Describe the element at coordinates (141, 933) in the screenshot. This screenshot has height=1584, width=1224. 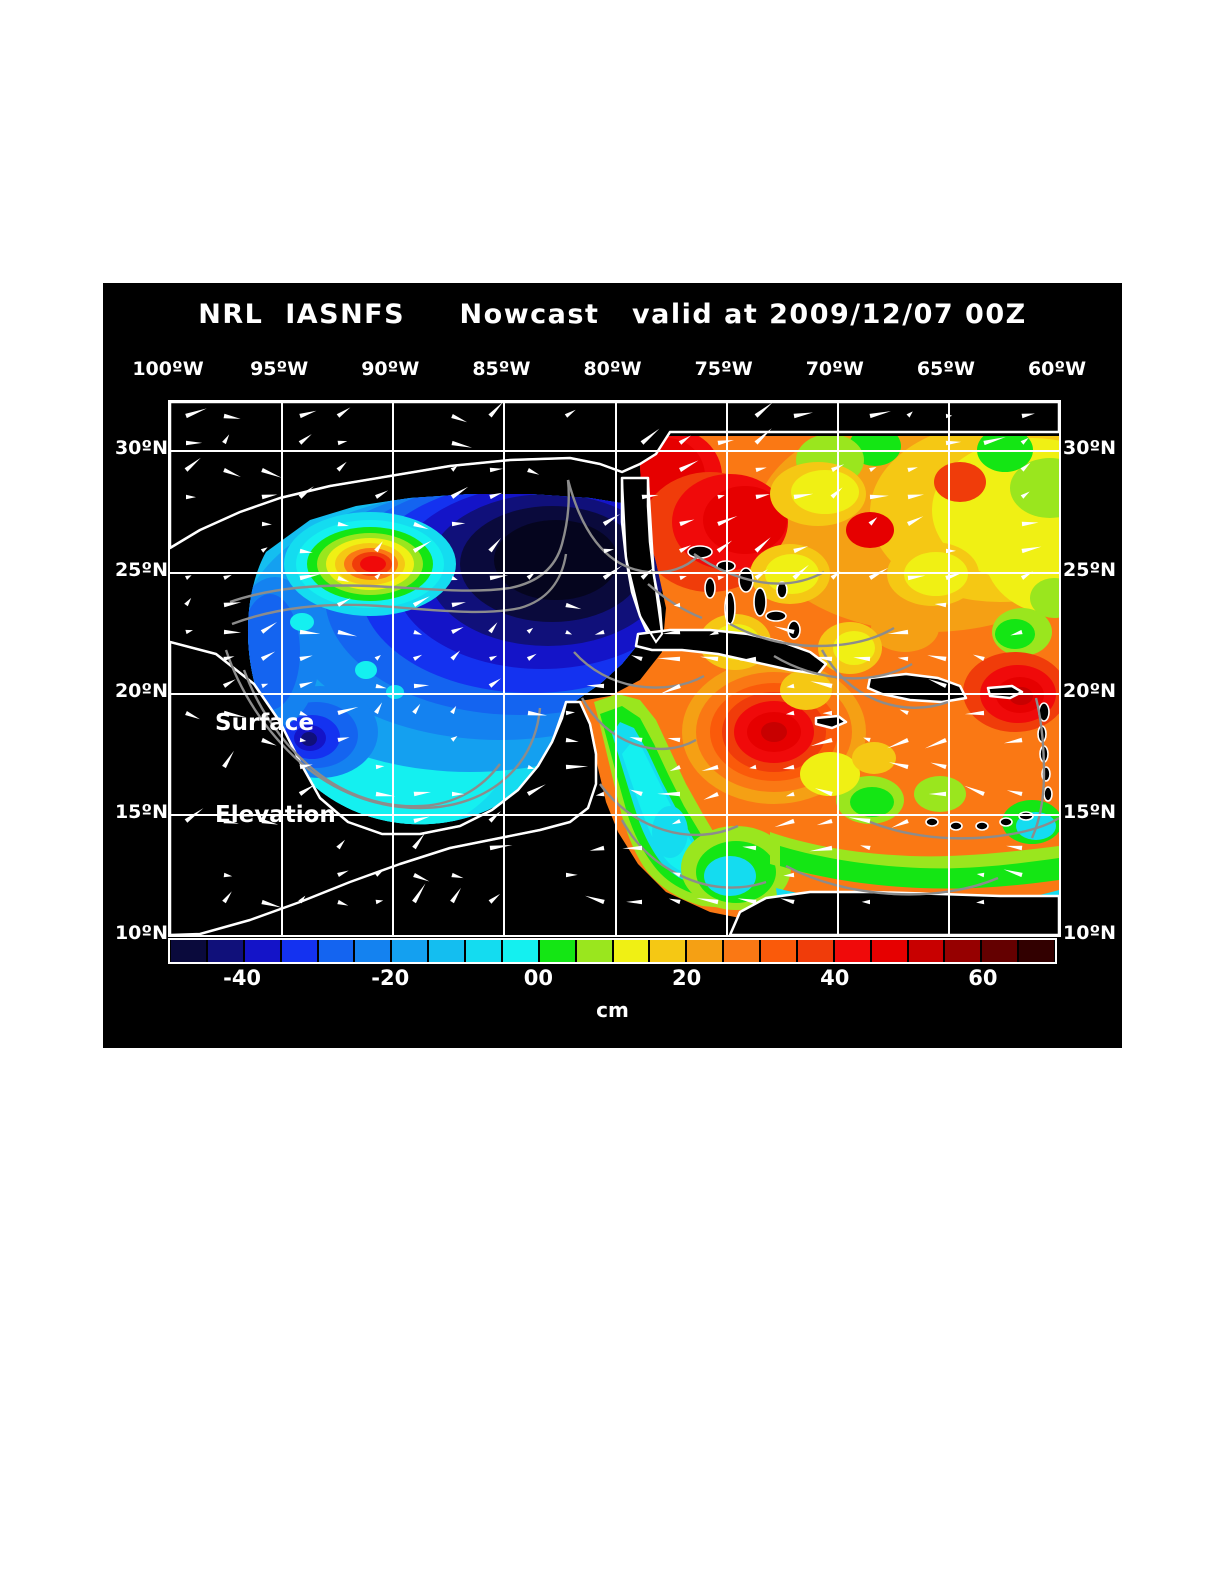
I see `lat-tick-label-left: 10ºN` at that location.